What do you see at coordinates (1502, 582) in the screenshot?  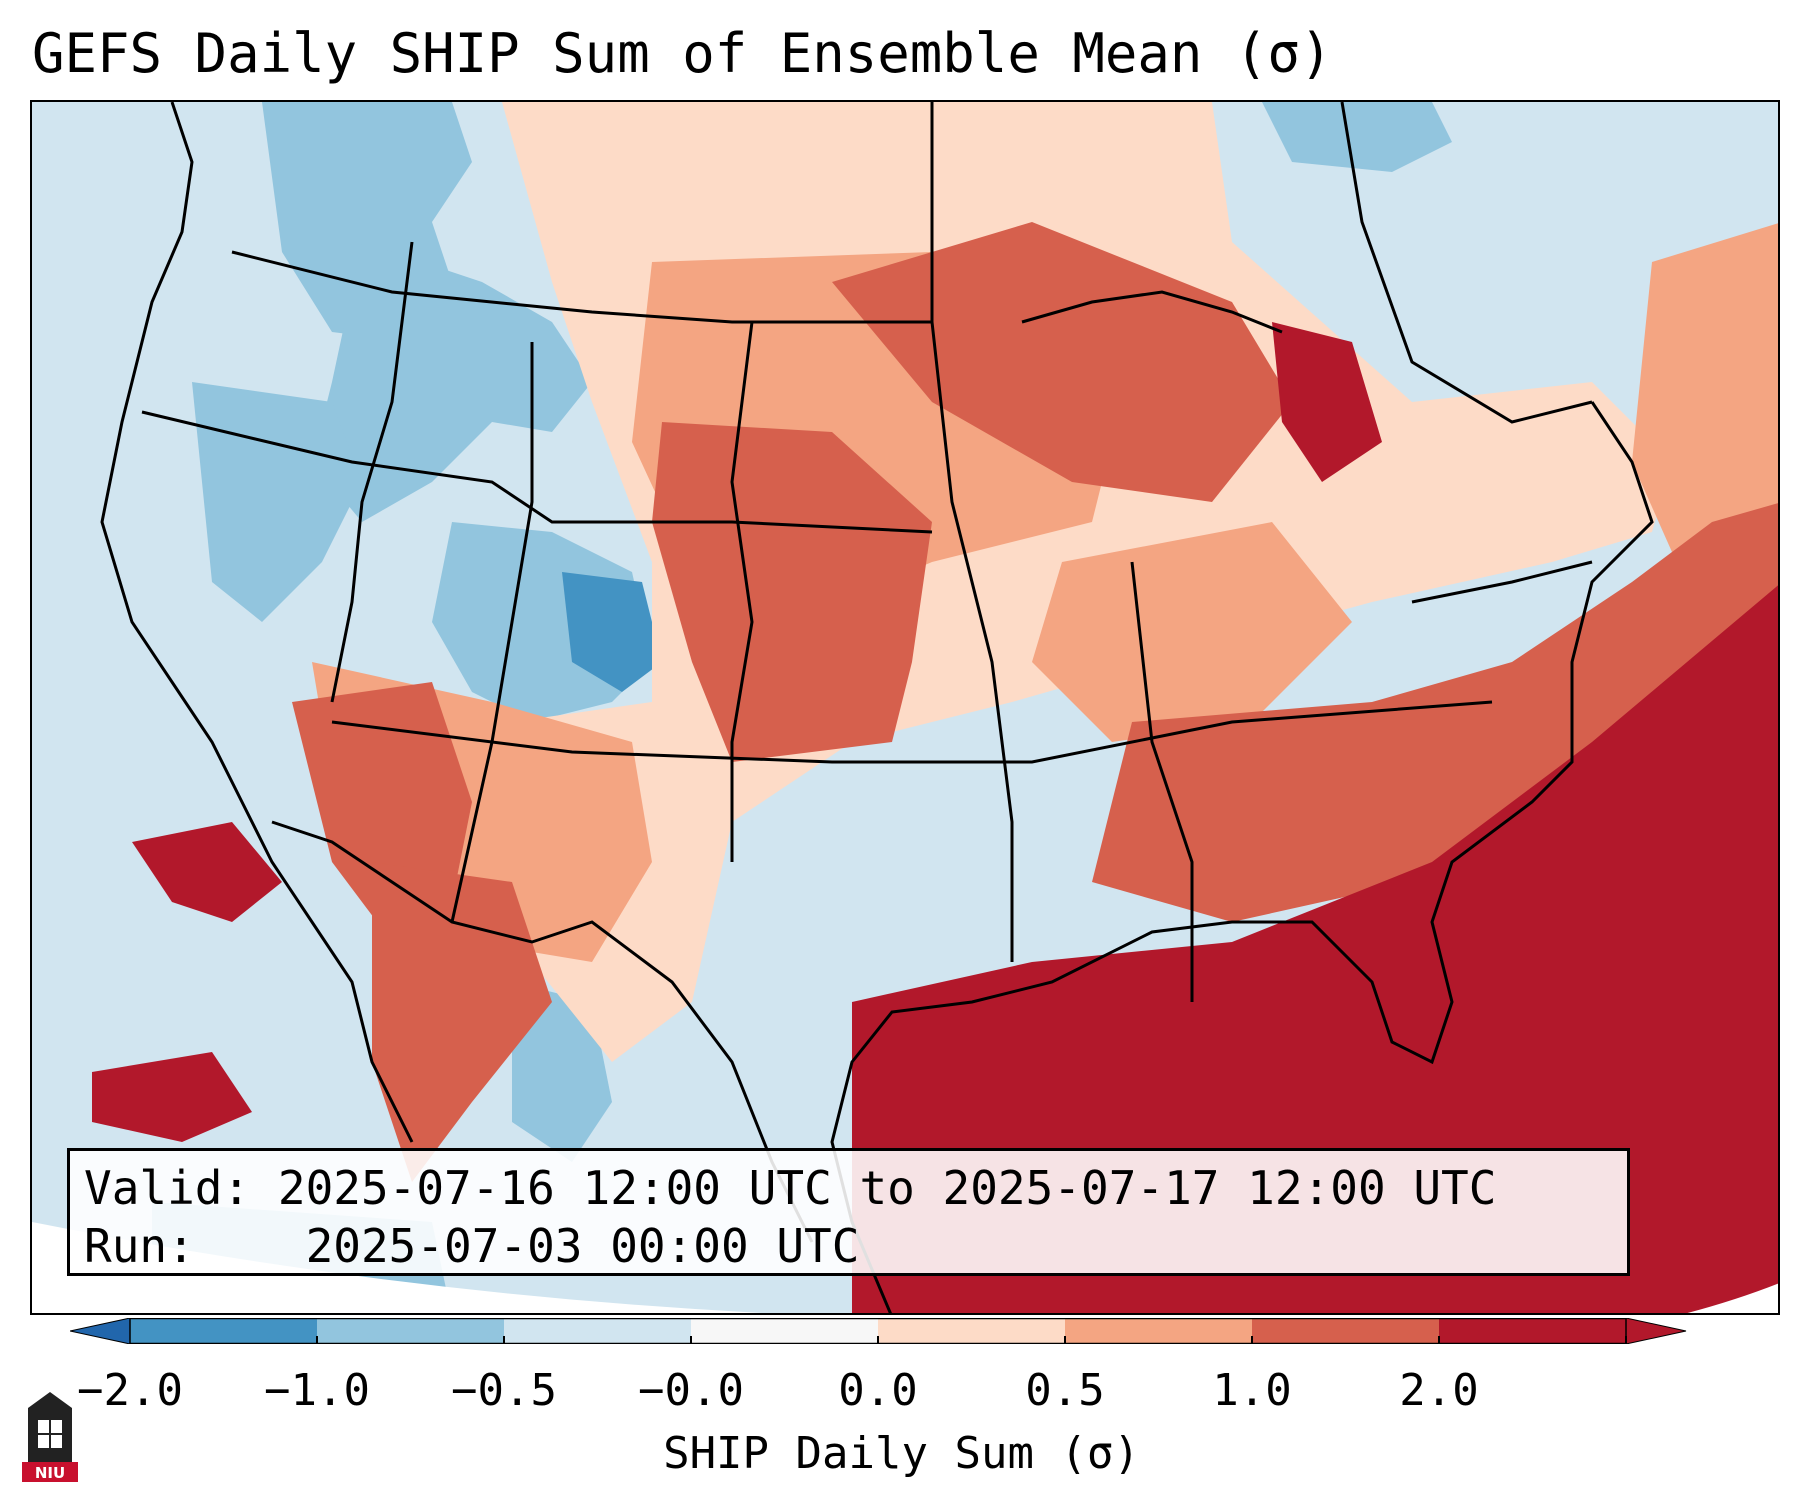 I see `state-line-northeast` at bounding box center [1502, 582].